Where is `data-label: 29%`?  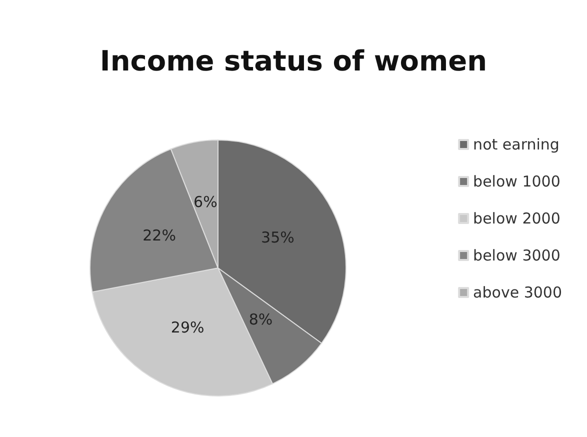 data-label: 29% is located at coordinates (187, 327).